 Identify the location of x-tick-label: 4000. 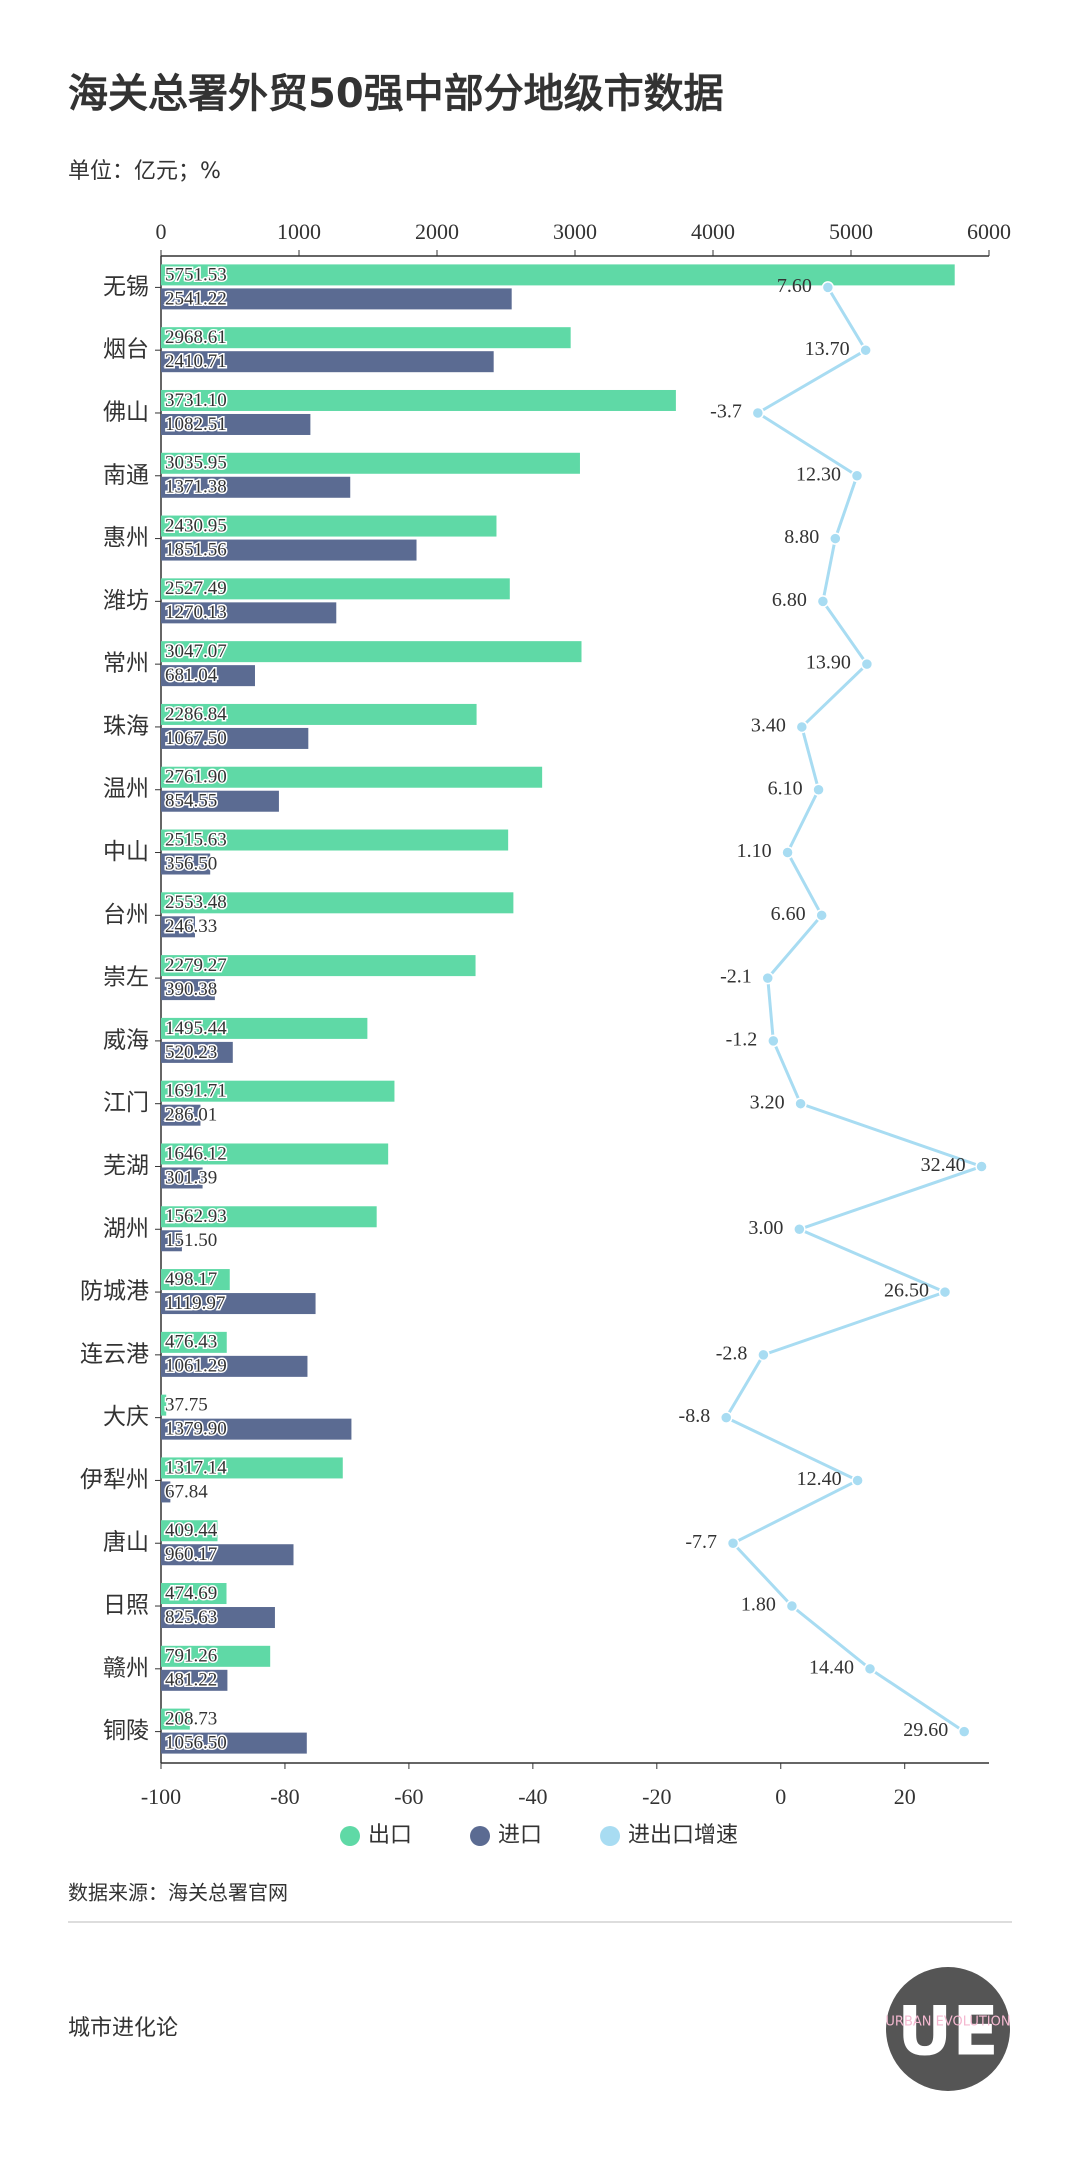
(713, 231).